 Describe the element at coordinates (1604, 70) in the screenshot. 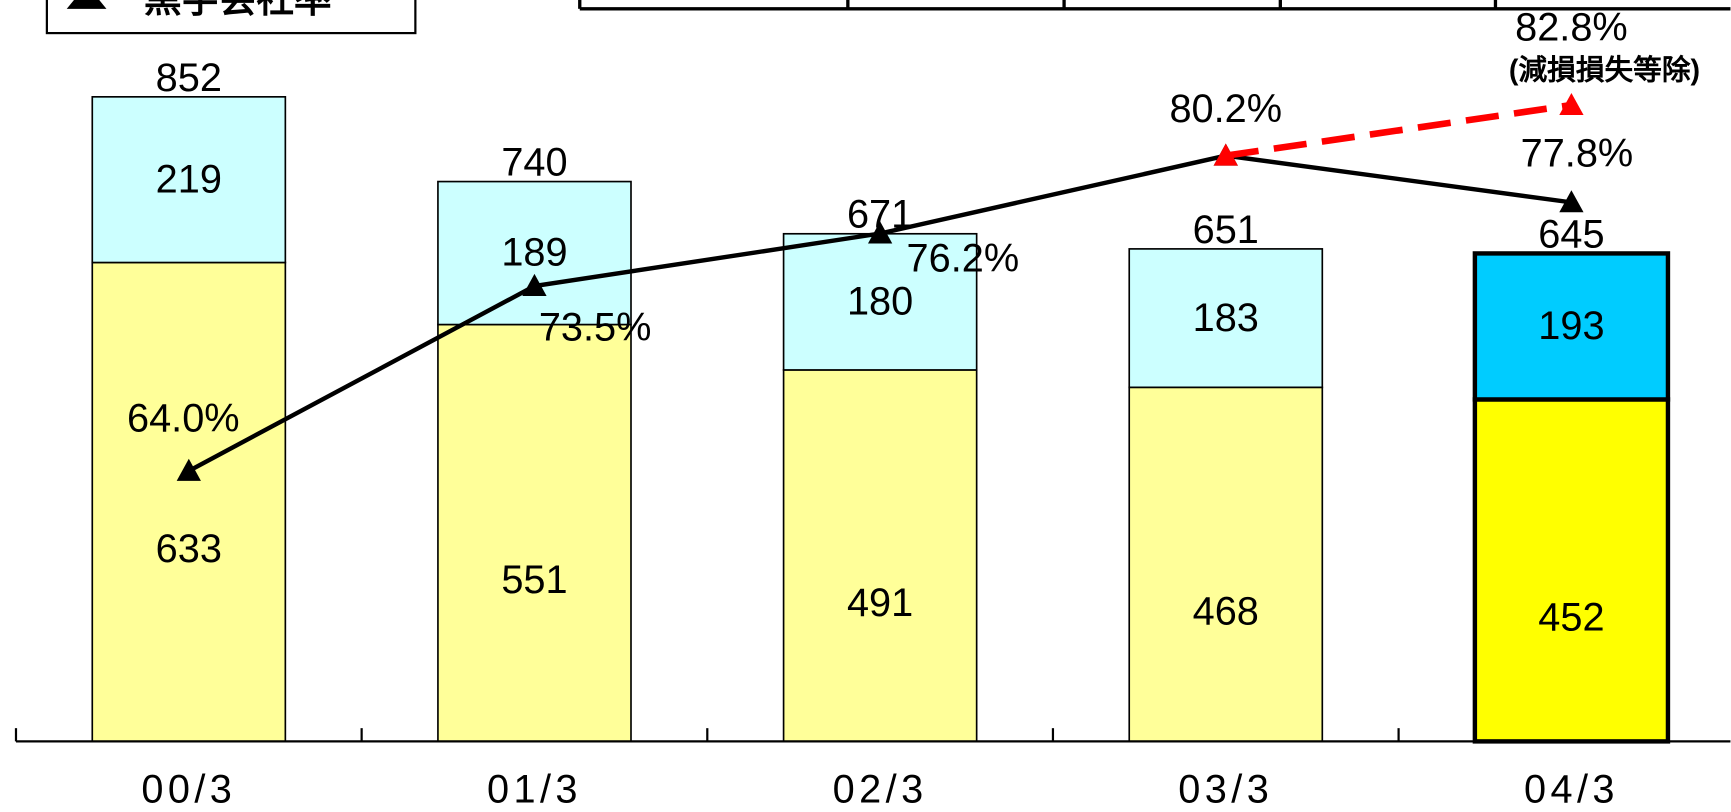

I see `line-annotation: (減損損失等除)` at that location.